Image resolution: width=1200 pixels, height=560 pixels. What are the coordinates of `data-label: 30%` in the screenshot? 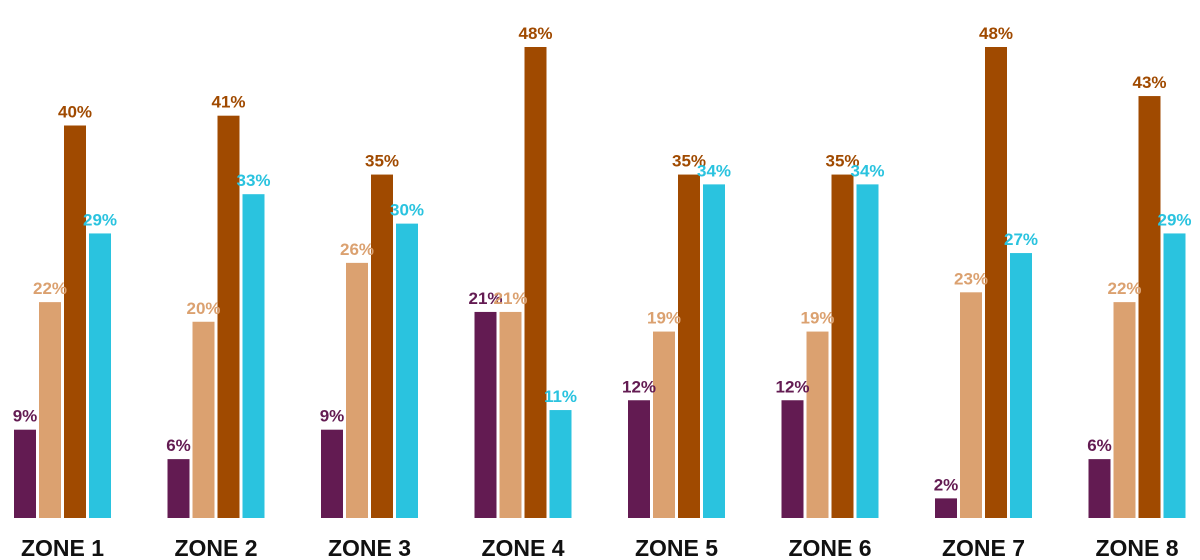 It's located at (407, 210).